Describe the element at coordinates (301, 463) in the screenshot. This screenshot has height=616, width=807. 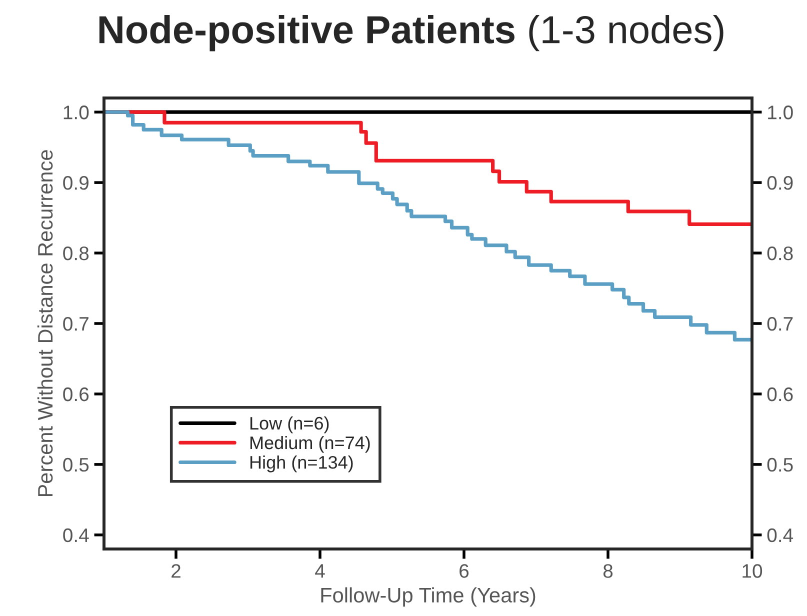
I see `legend-label: High (n=134)` at that location.